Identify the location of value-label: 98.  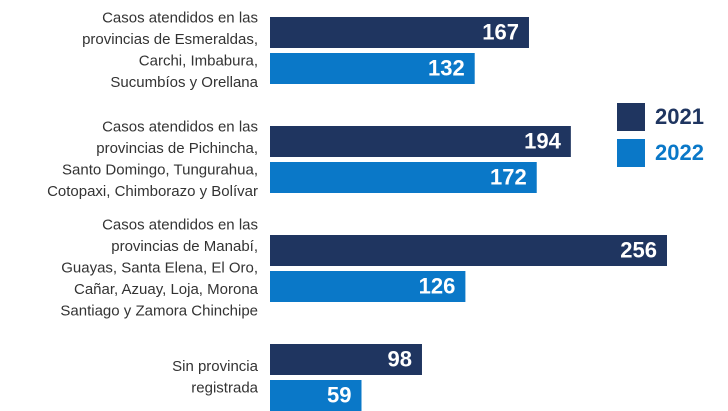
(399, 358).